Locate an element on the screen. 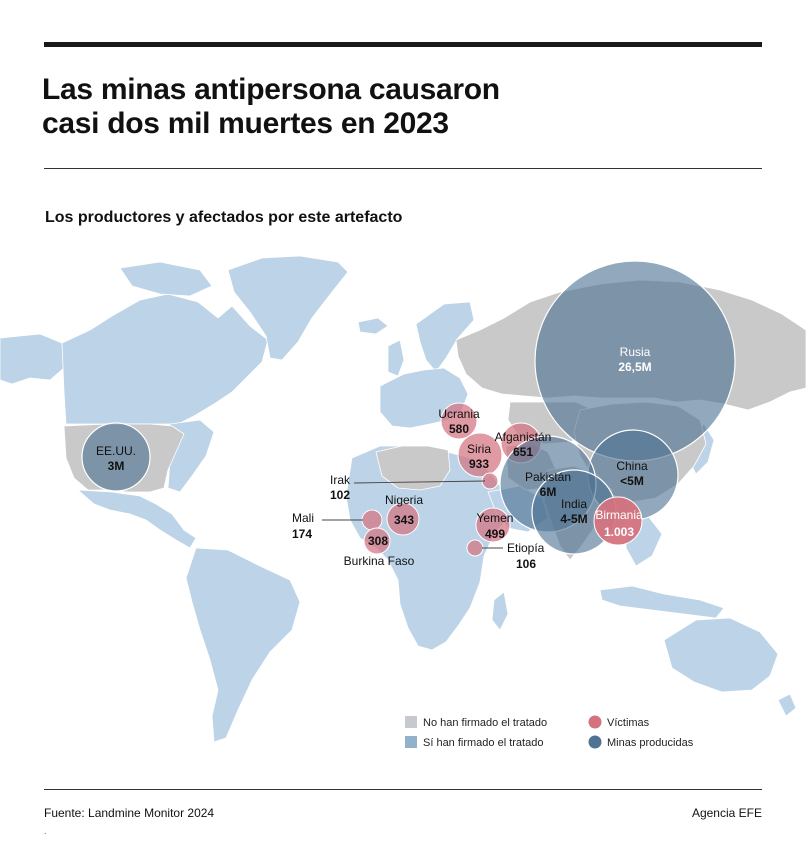  land-australia is located at coordinates (721, 655).